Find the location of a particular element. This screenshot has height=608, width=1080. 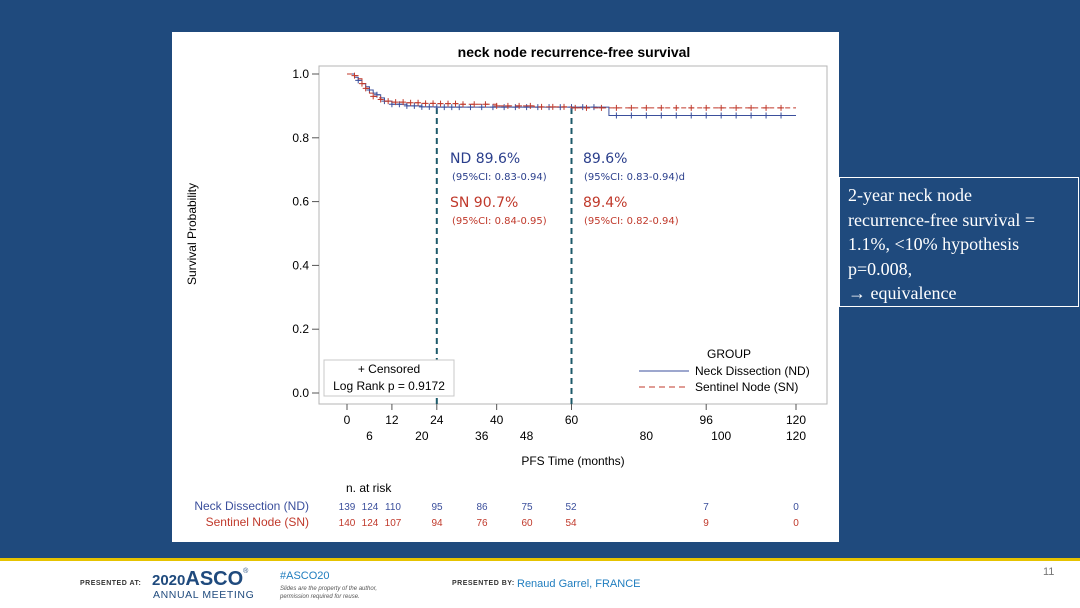

conclusion-line: recurrence-free survival = is located at coordinates (942, 219).